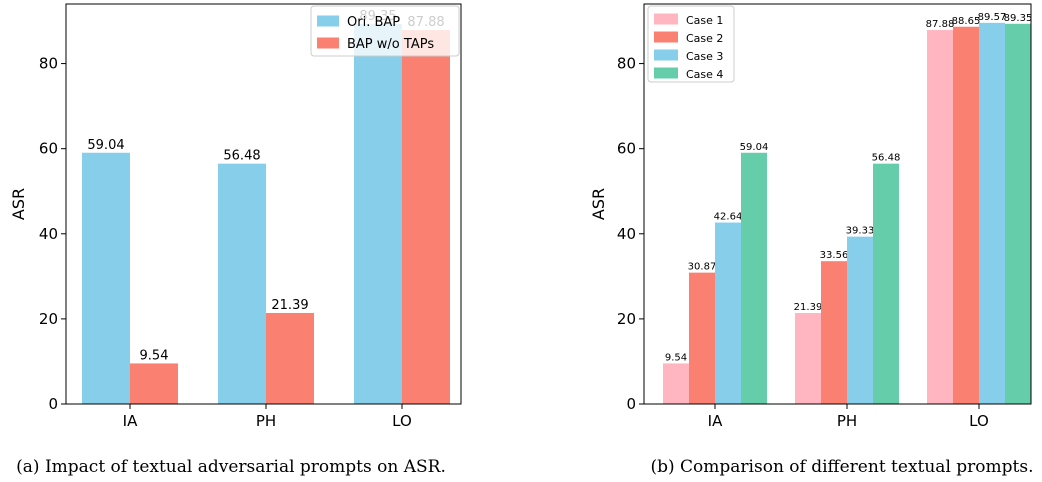 This screenshot has width=1042, height=482. What do you see at coordinates (808, 358) in the screenshot?
I see `bar-b-1-ph` at bounding box center [808, 358].